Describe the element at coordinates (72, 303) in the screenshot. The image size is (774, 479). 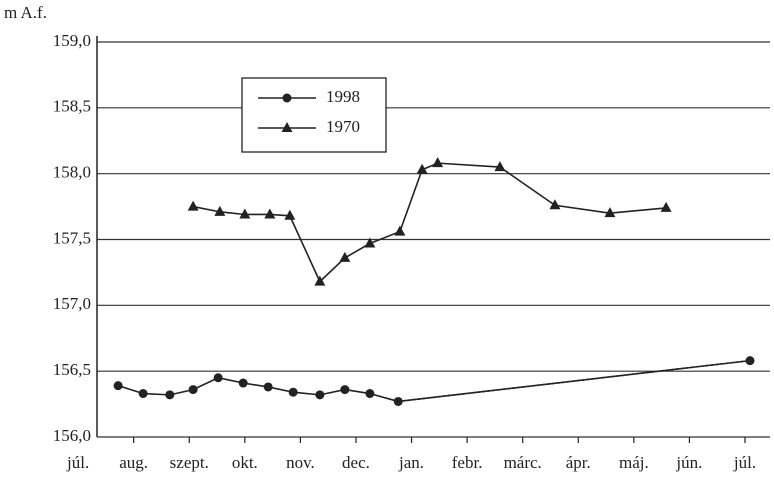
I see `y-tick-label: 157,0` at that location.